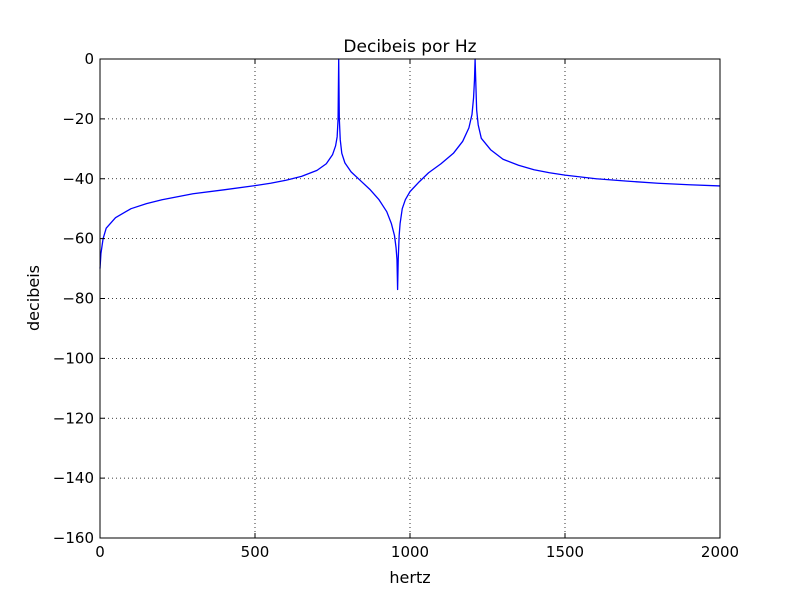 The image size is (800, 601). What do you see at coordinates (78, 119) in the screenshot?
I see `y-tick-label: −20` at bounding box center [78, 119].